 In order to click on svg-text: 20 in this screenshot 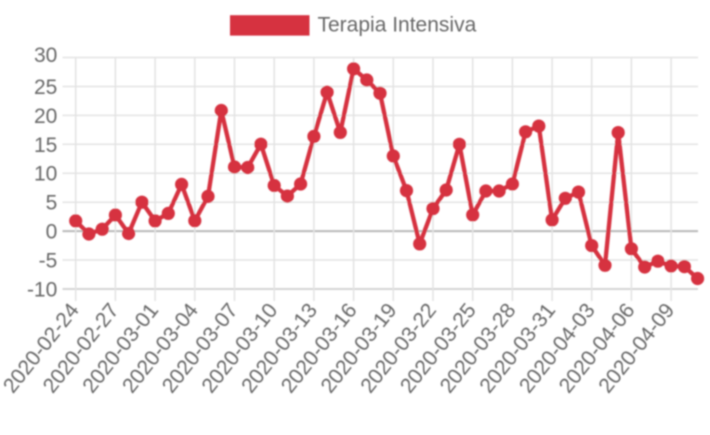, I will do `click(45, 116)`.